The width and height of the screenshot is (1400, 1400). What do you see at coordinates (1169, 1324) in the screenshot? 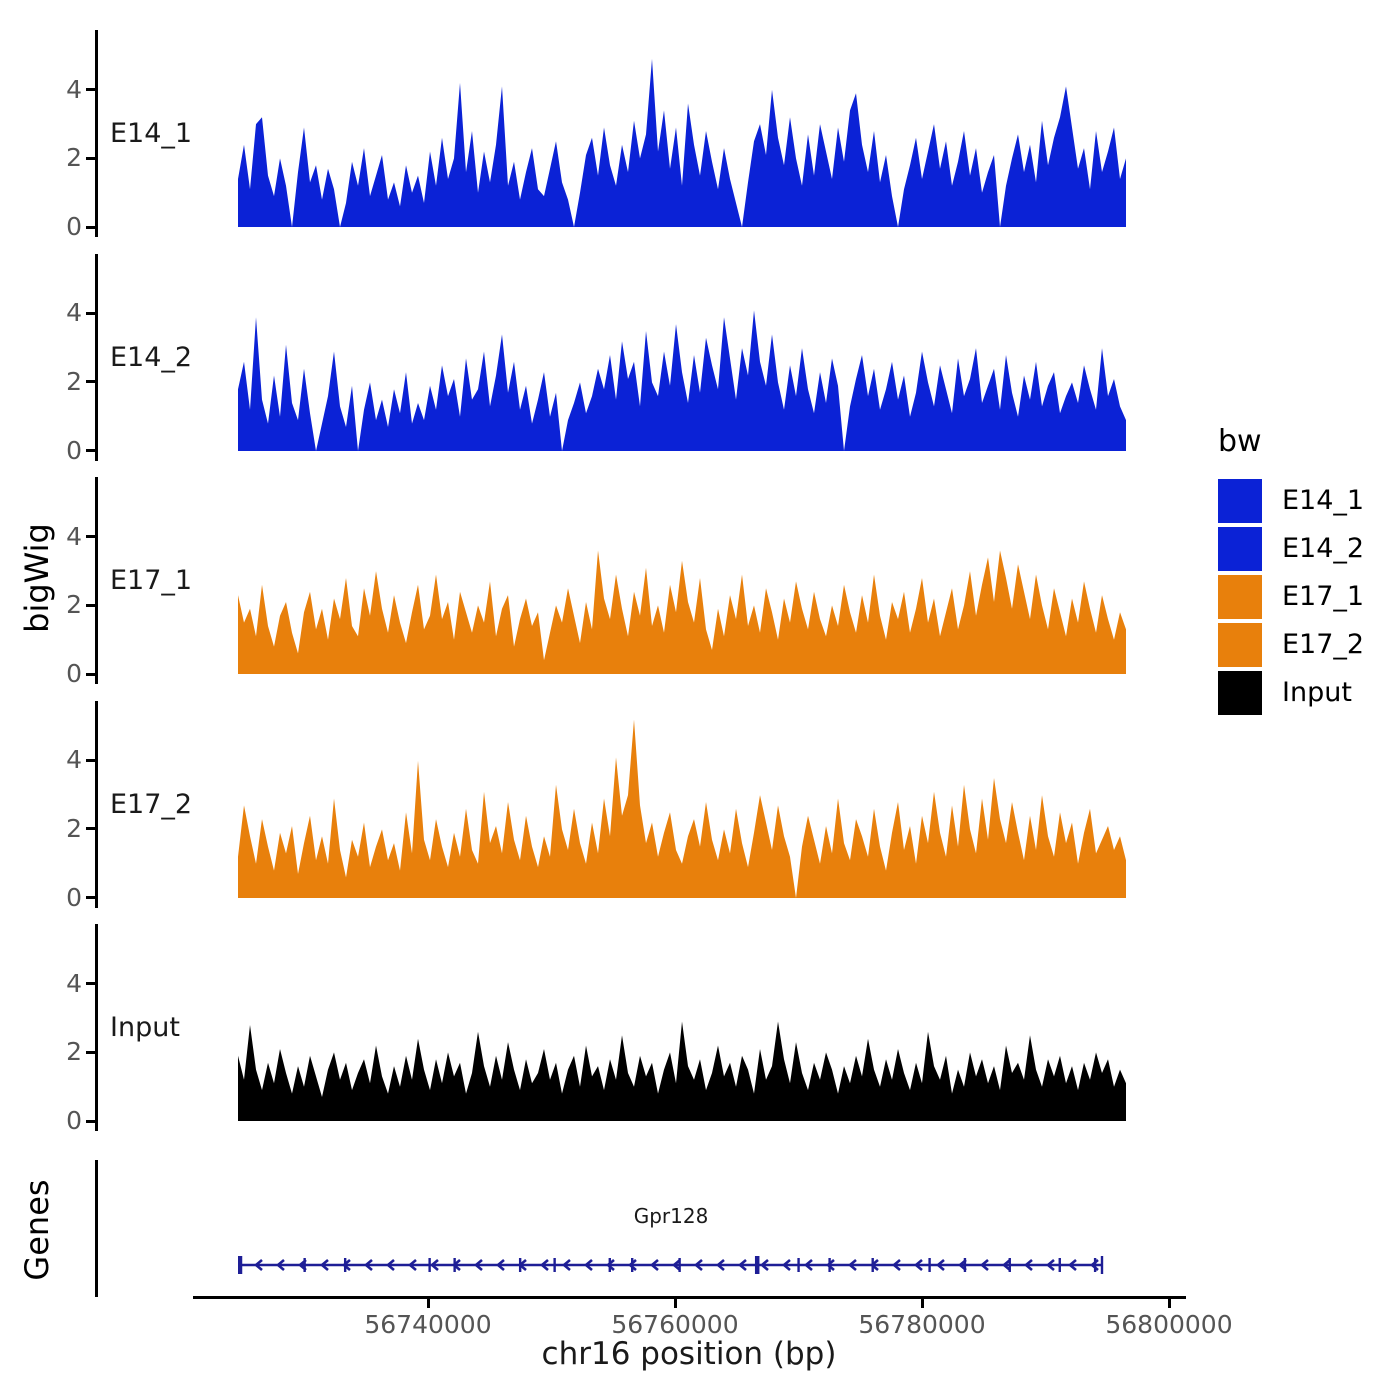
I see `x-tick-label: 56800000` at bounding box center [1169, 1324].